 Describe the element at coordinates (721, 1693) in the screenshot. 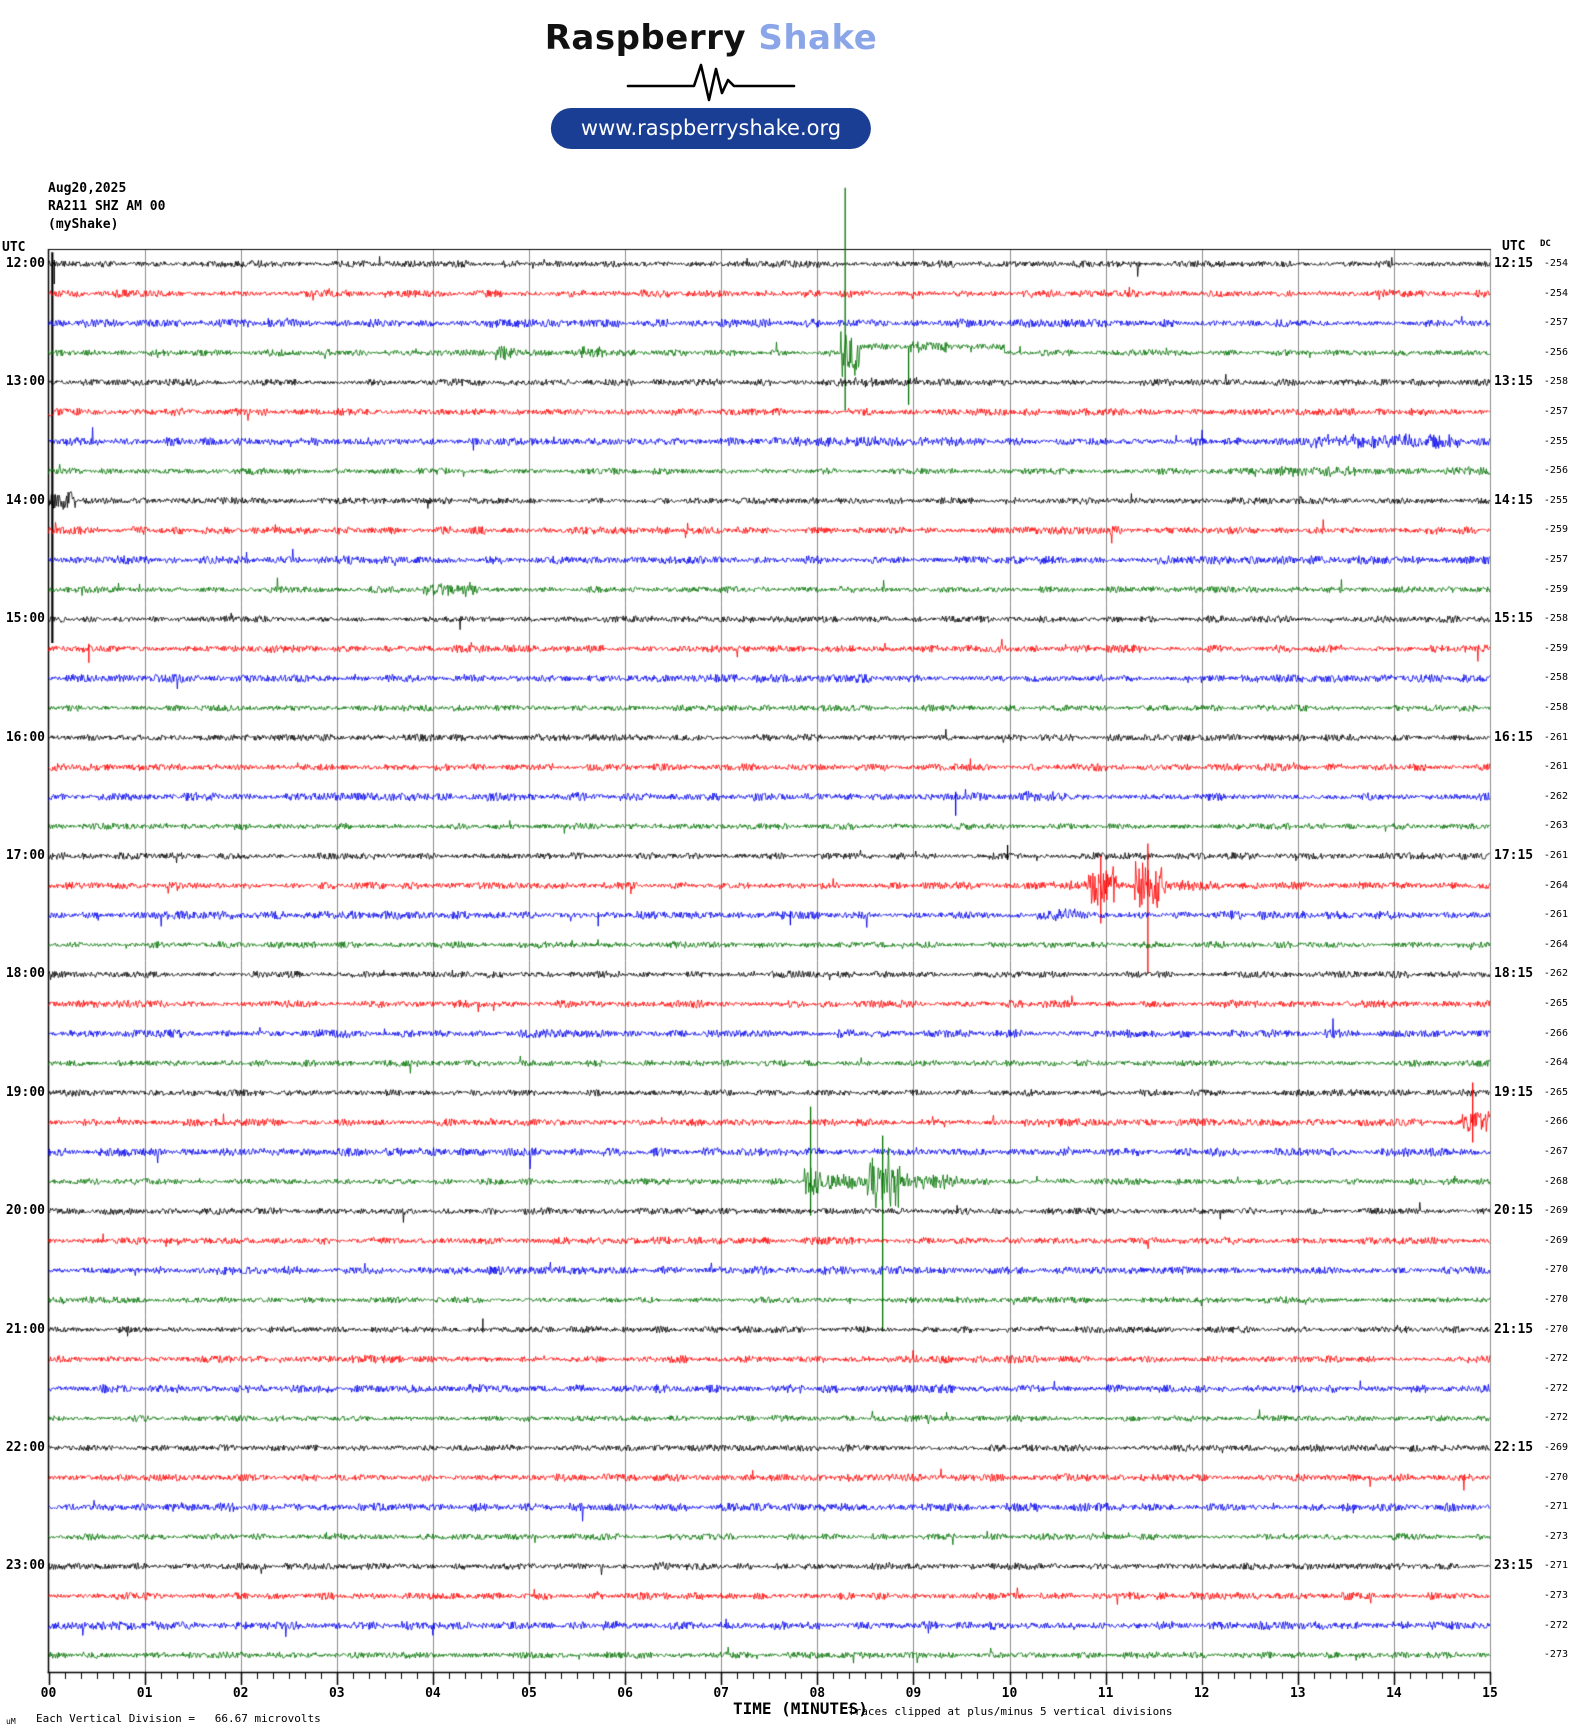

I see `x-tick-label: 07` at that location.